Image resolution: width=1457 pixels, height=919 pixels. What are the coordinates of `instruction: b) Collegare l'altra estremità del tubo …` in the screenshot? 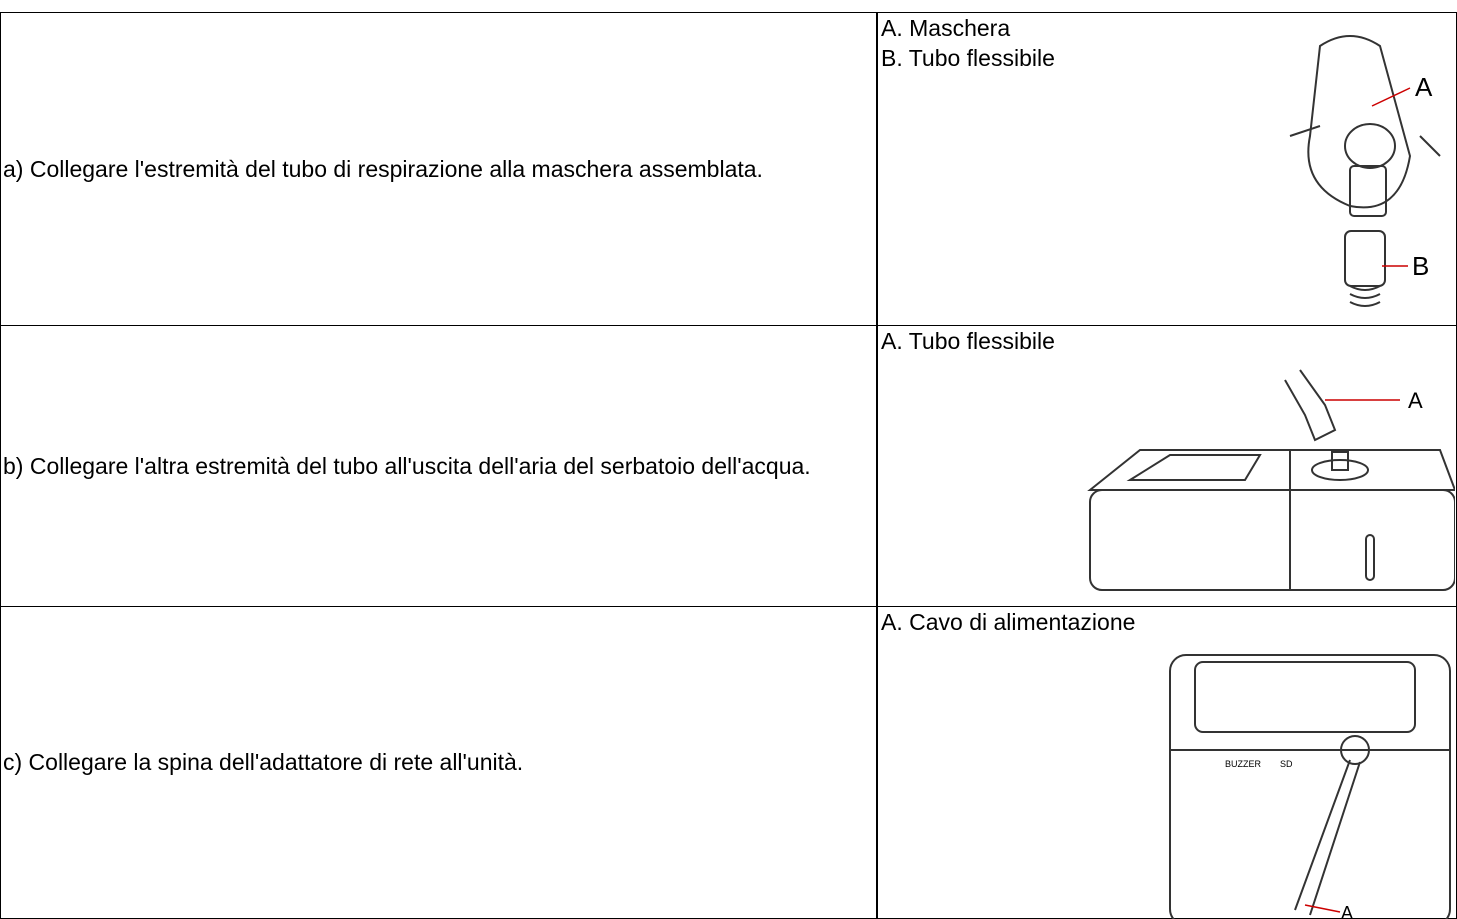 It's located at (407, 465).